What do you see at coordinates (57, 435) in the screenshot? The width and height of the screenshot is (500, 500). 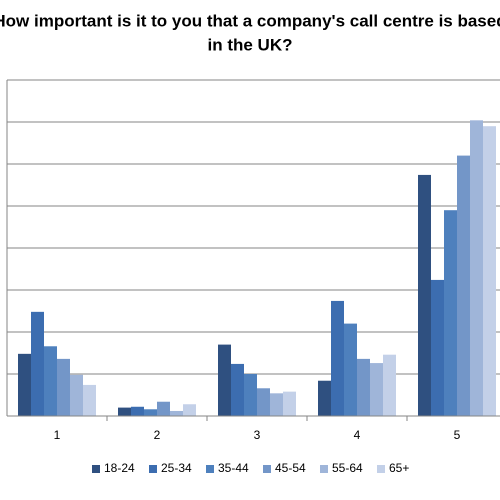 I see `x-tick-label: 1` at bounding box center [57, 435].